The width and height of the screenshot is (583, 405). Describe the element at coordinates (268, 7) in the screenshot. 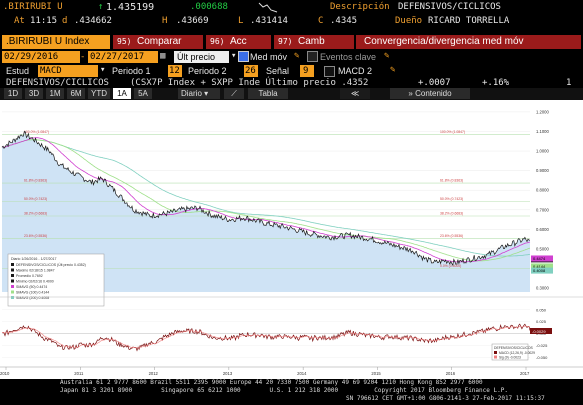

I see `sparkline-icon` at that location.